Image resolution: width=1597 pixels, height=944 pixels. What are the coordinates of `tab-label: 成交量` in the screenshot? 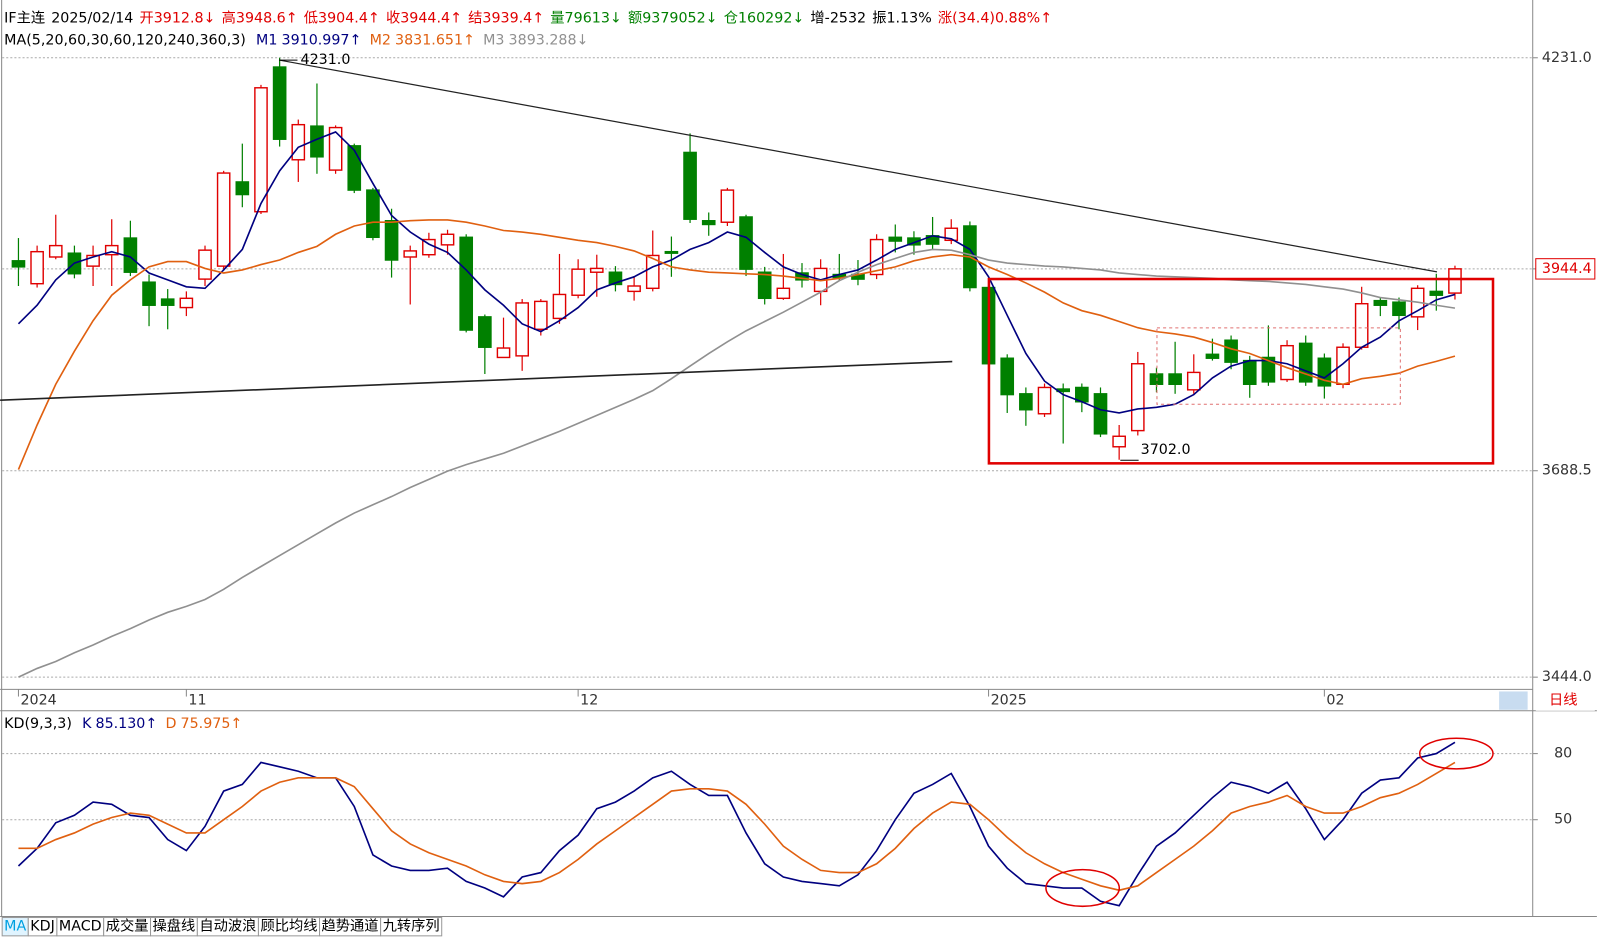 It's located at (127, 926).